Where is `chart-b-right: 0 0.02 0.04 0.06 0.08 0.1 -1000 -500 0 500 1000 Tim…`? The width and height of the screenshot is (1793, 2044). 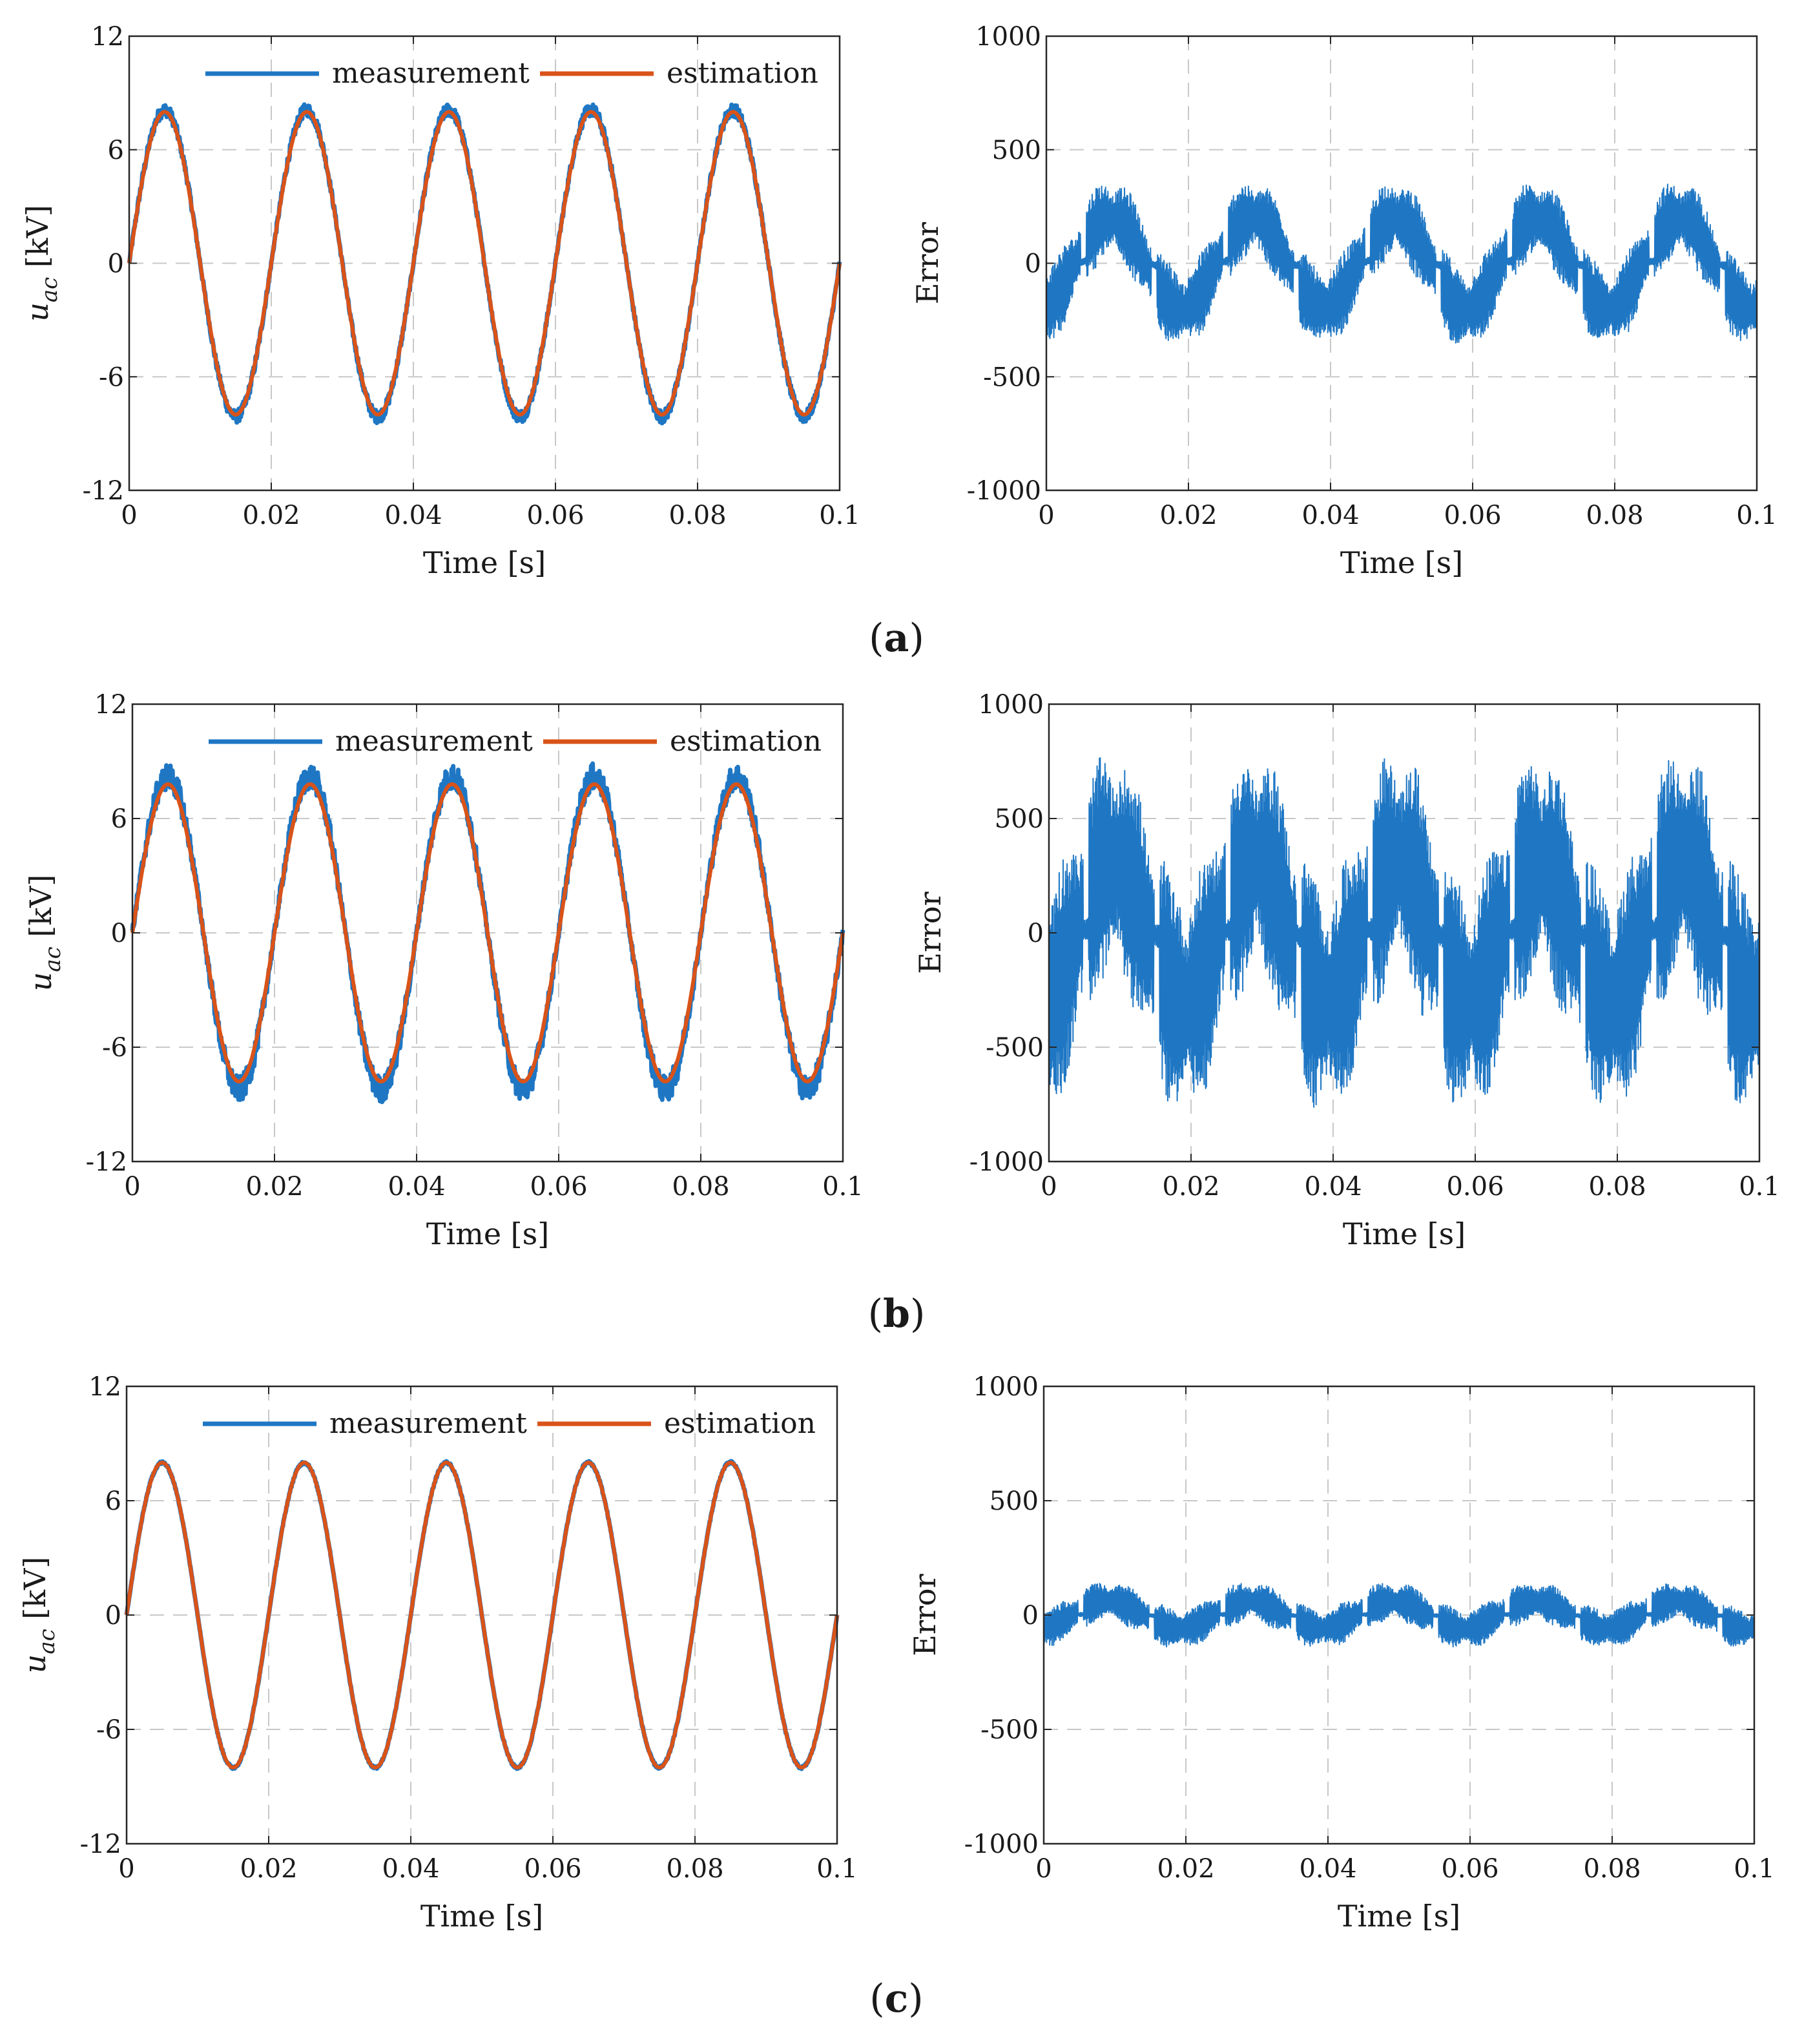 chart-b-right: 0 0.02 0.04 0.06 0.08 0.1 -1000 -500 0 500 1000 Tim… is located at coordinates (1346, 970).